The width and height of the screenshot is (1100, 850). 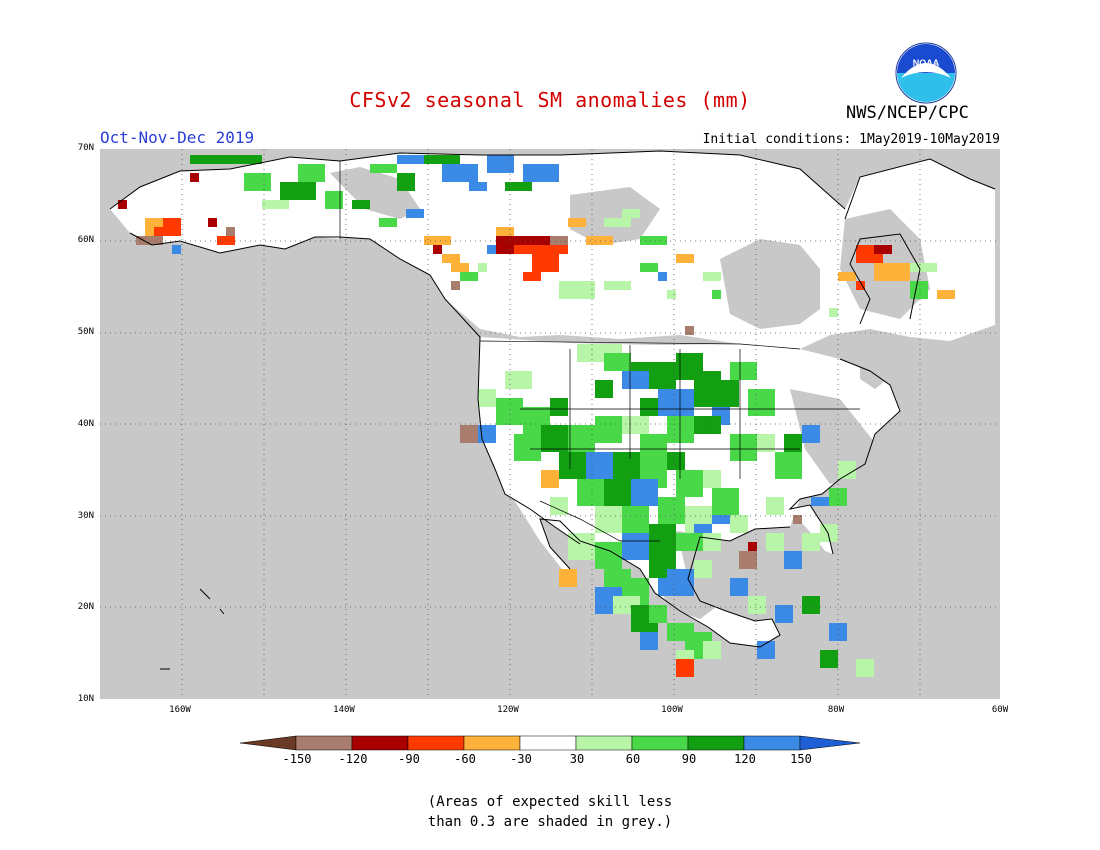 I want to click on svg-text: NOAA, so click(x=926, y=63).